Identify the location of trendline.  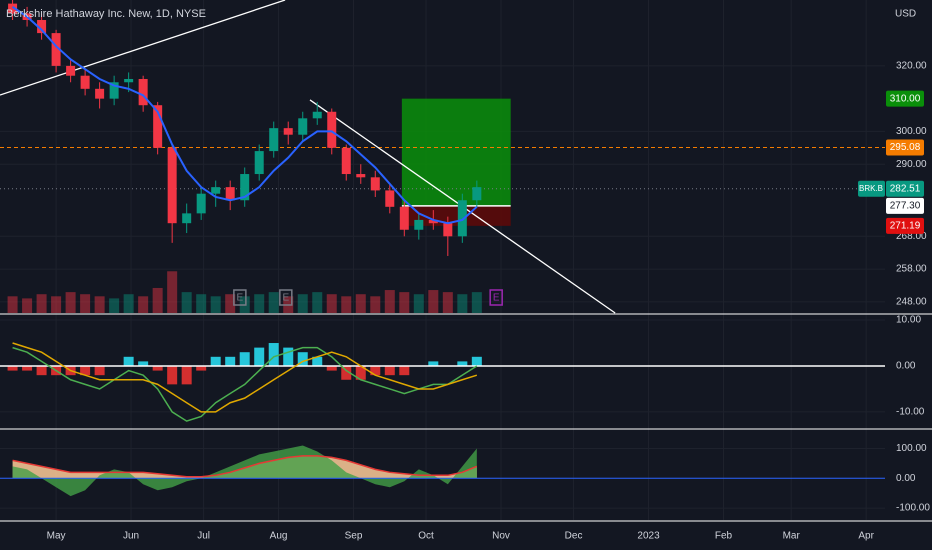
(143, 48).